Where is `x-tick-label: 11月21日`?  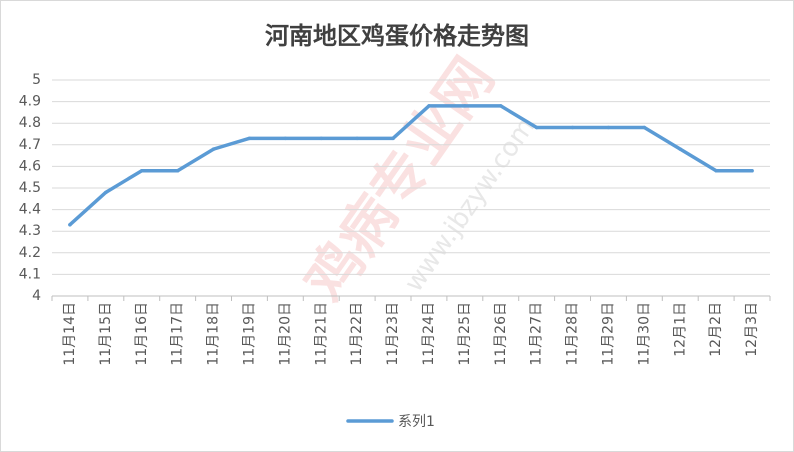
x-tick-label: 11月21日 is located at coordinates (321, 334).